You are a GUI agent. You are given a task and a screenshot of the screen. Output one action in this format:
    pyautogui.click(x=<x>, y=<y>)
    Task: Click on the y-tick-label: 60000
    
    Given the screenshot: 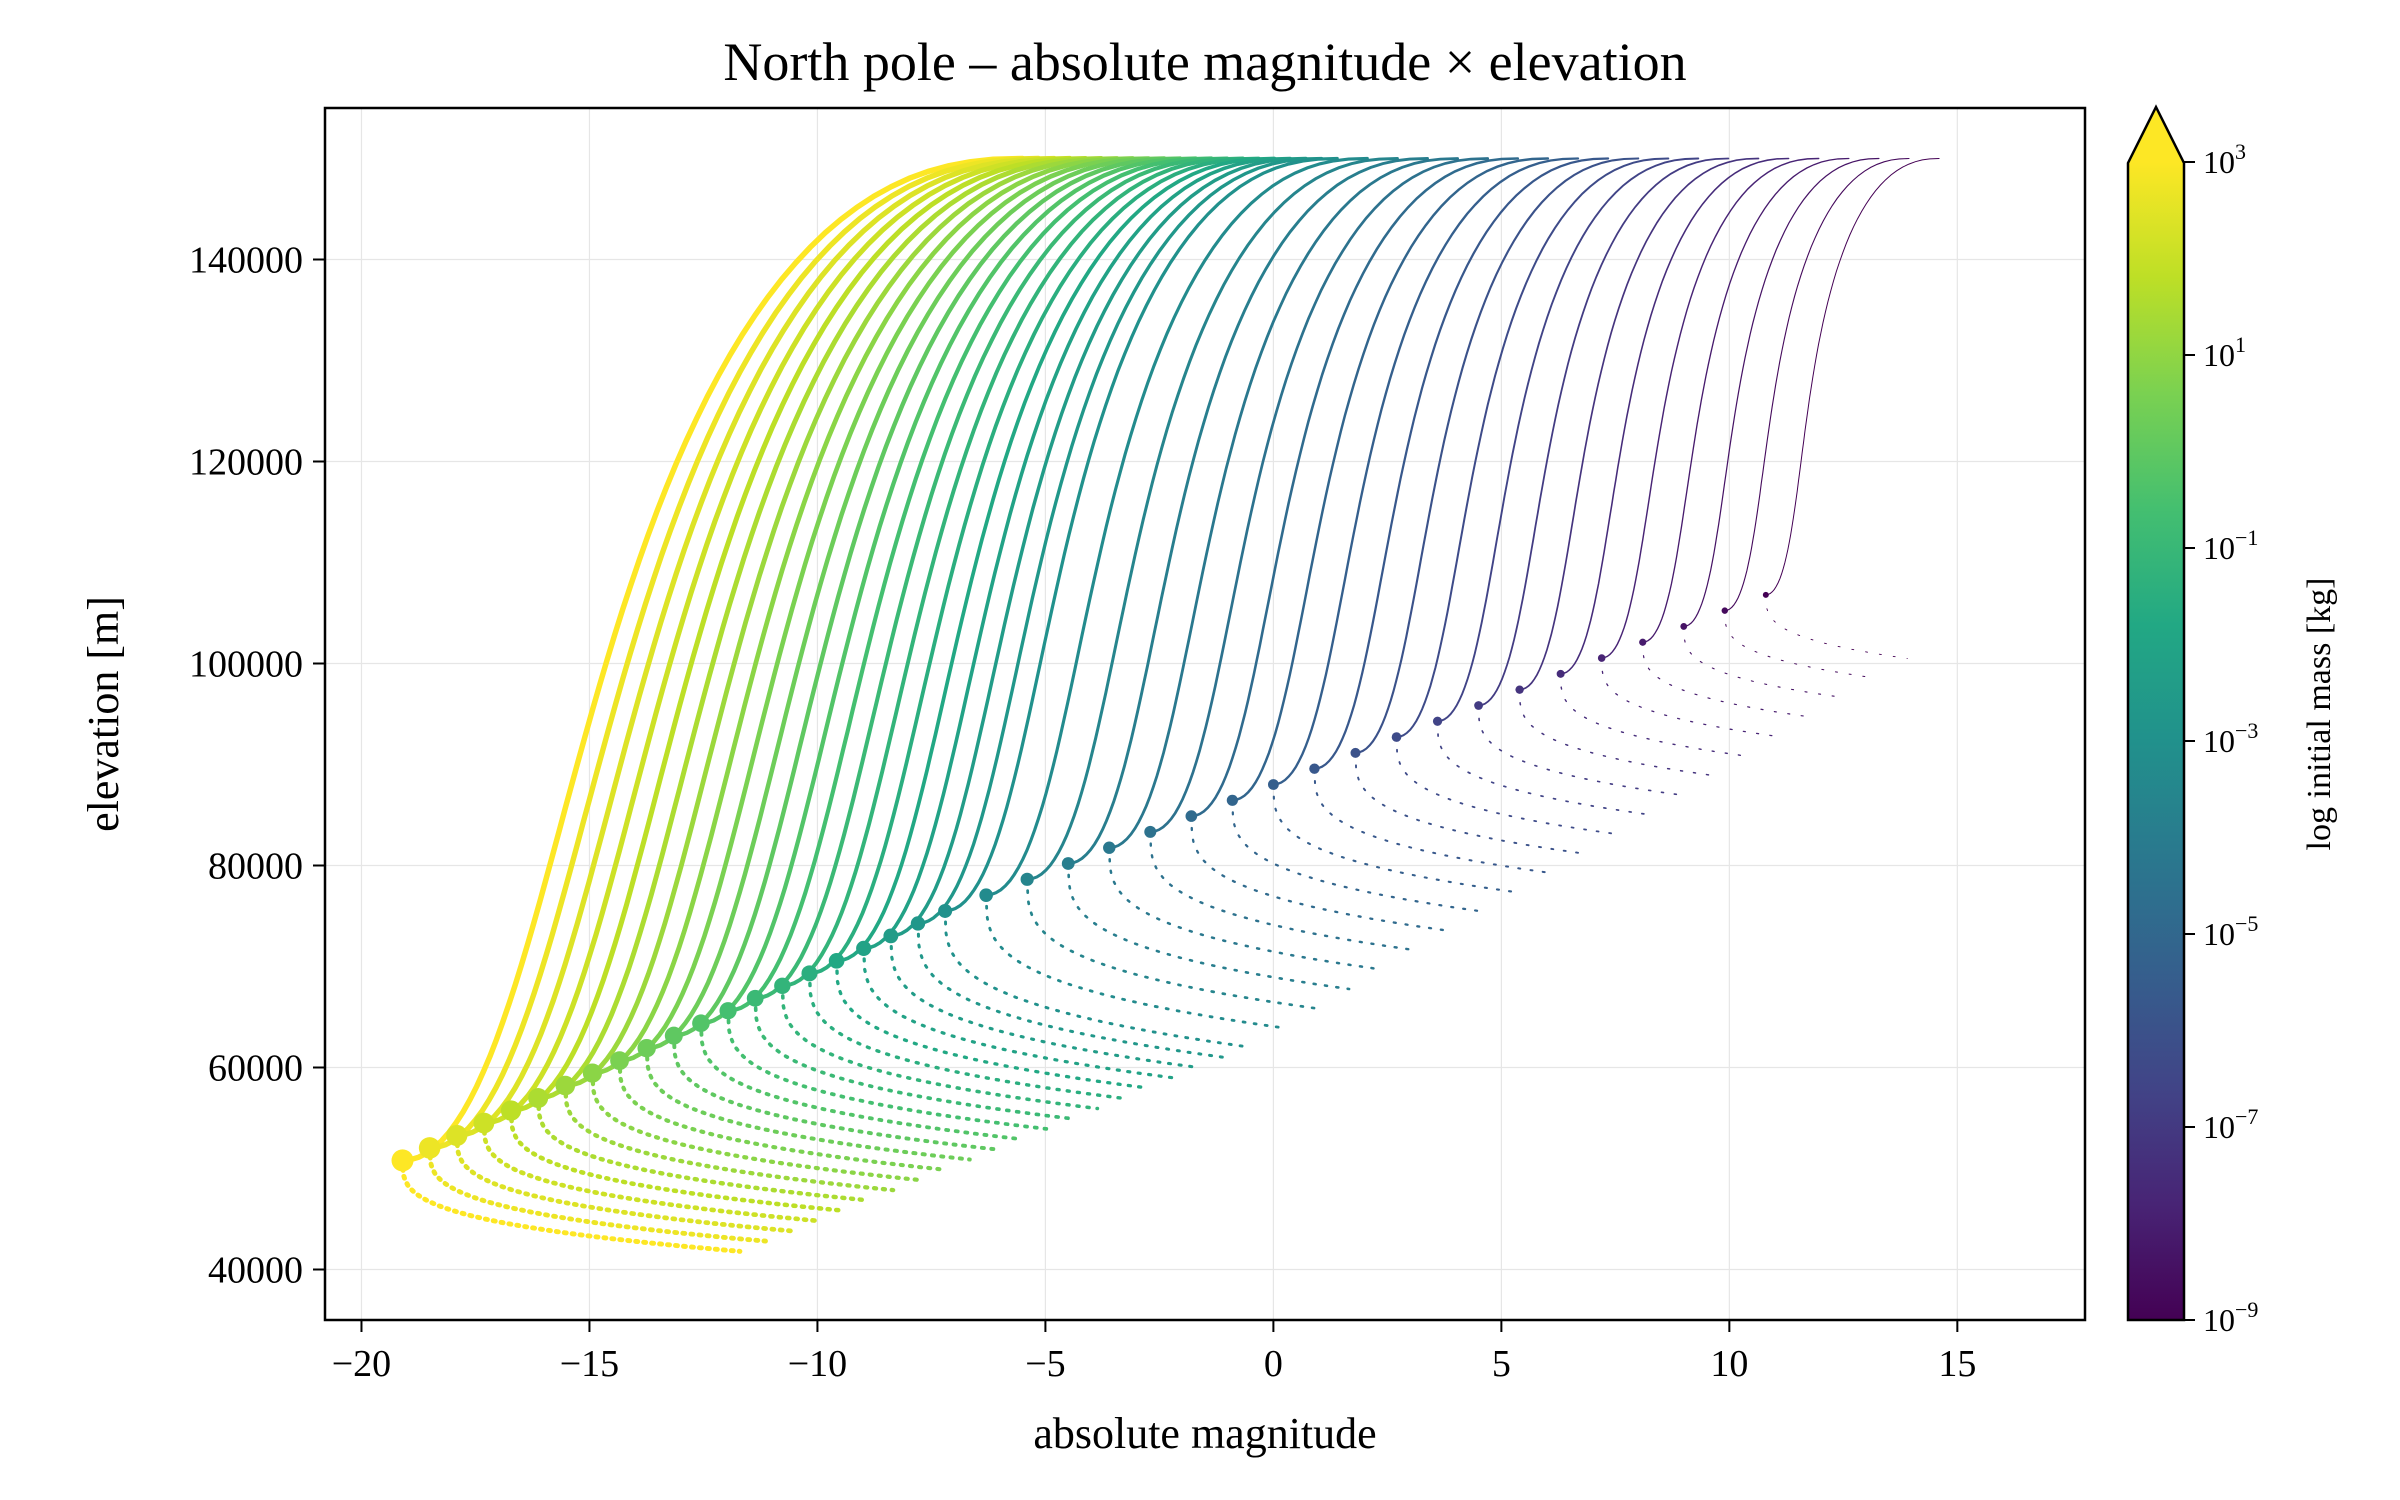 What is the action you would take?
    pyautogui.click(x=255, y=1069)
    